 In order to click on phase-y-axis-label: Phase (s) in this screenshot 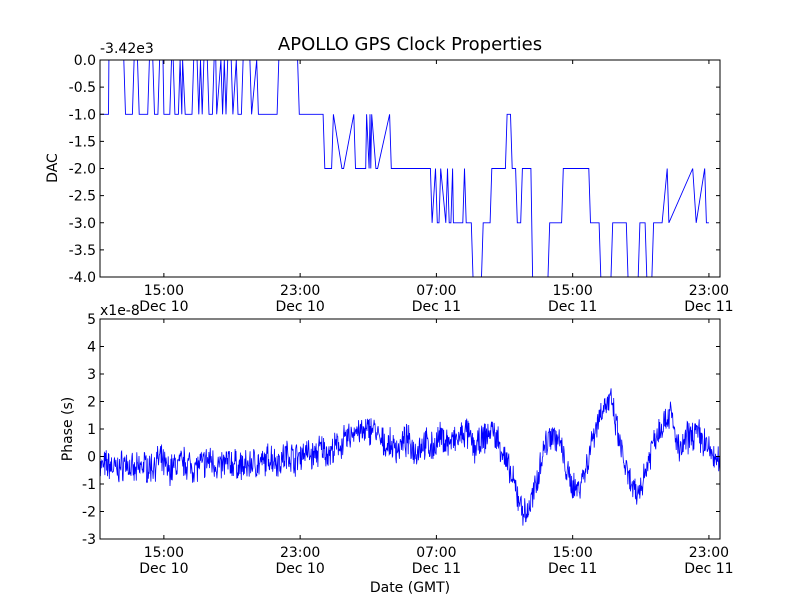, I will do `click(68, 429)`.